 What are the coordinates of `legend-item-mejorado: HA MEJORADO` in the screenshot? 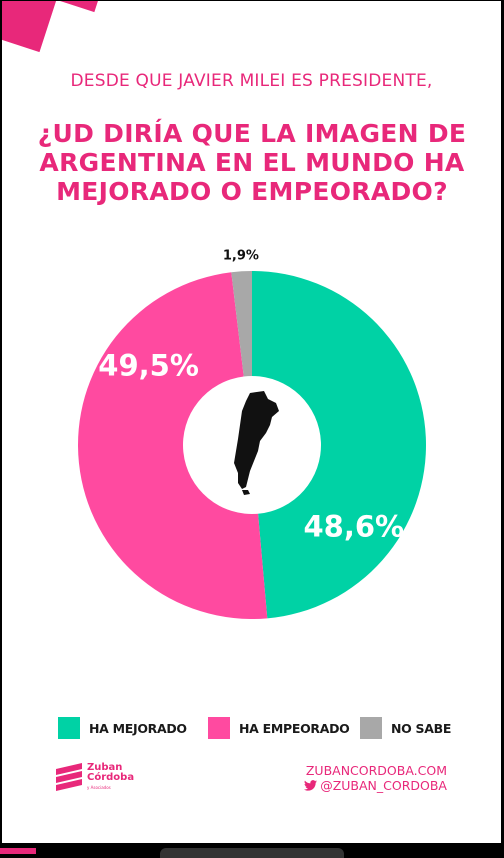 It's located at (122, 728).